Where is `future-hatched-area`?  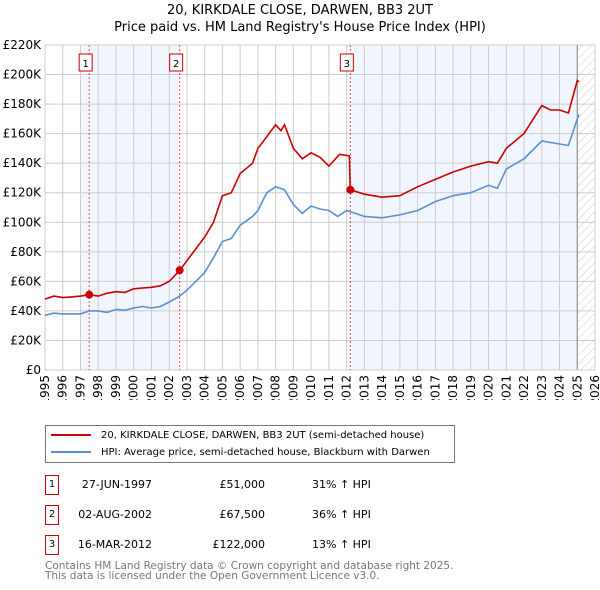
future-hatched-area is located at coordinates (586, 207).